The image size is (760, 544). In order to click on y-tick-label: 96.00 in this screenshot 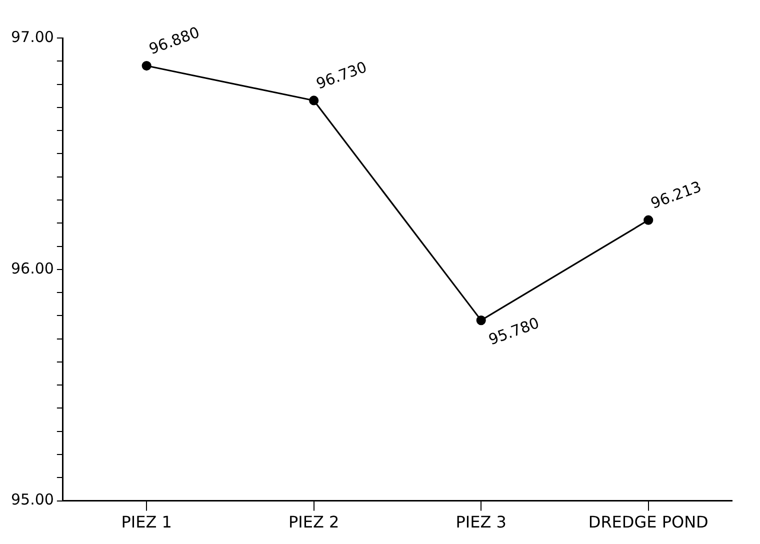, I will do `click(32, 268)`.